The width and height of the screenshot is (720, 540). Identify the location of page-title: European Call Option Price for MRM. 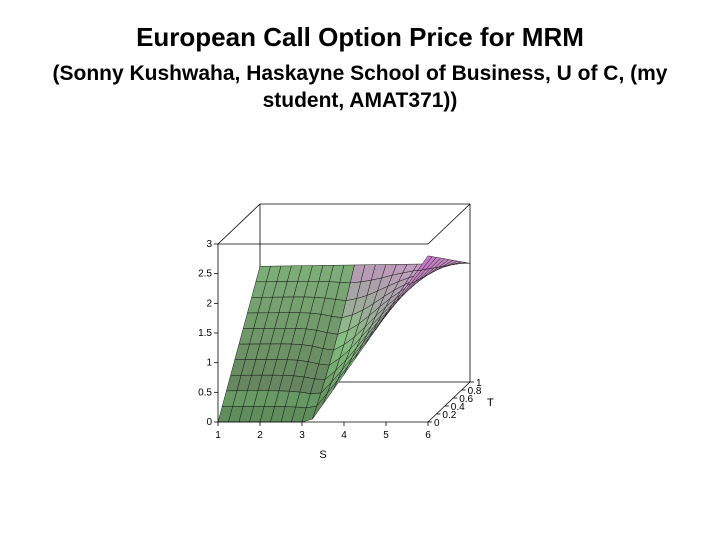
(360, 37).